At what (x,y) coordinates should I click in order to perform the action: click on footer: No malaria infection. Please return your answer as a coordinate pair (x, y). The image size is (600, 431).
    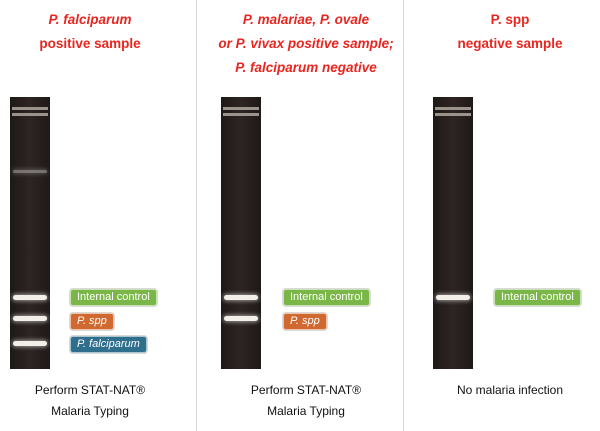
    Looking at the image, I should click on (505, 390).